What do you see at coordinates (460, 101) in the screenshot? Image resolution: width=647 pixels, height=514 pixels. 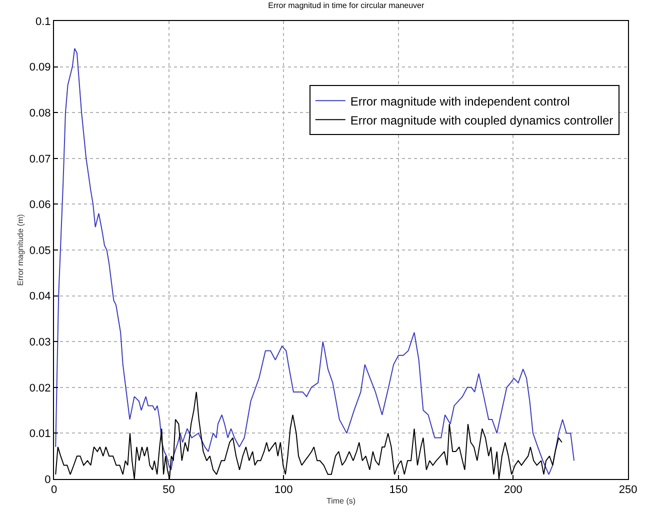 I see `legend-label: Error magnitude with independent control` at bounding box center [460, 101].